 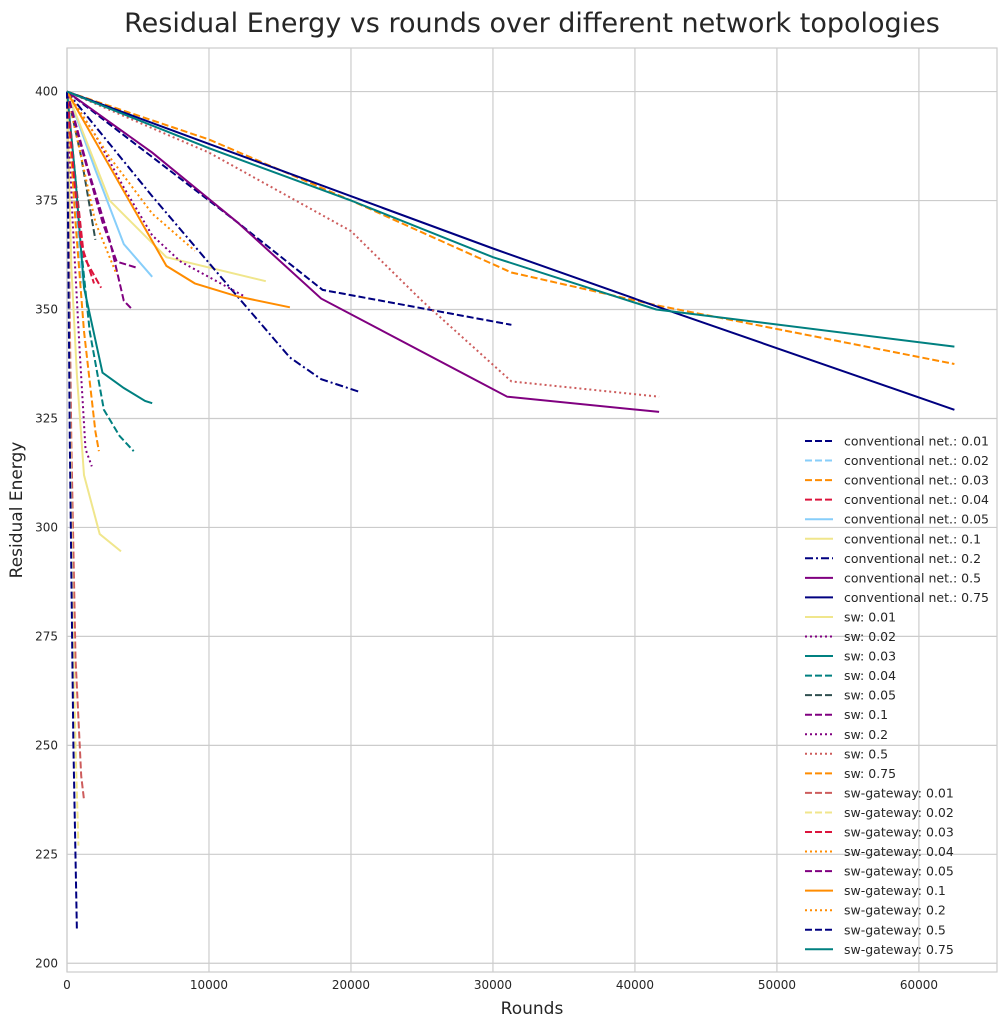 What do you see at coordinates (46, 92) in the screenshot?
I see `y-tick-label: 400` at bounding box center [46, 92].